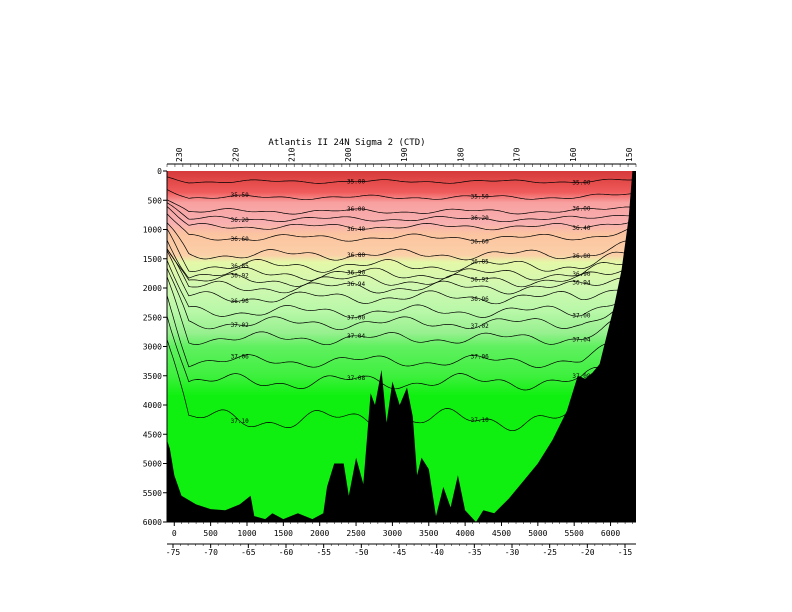 This screenshot has height=612, width=792. What do you see at coordinates (436, 552) in the screenshot?
I see `lon-tick-label: -40` at bounding box center [436, 552].